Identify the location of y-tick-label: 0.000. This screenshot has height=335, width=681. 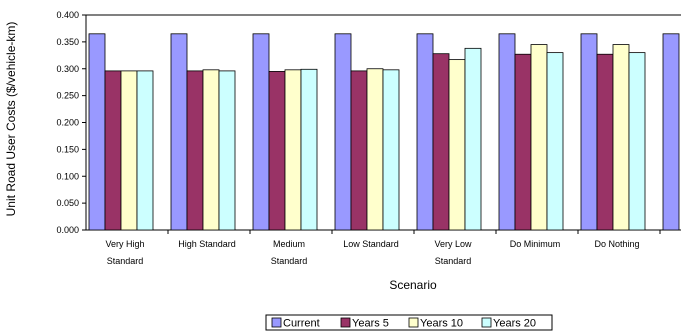
(67, 230).